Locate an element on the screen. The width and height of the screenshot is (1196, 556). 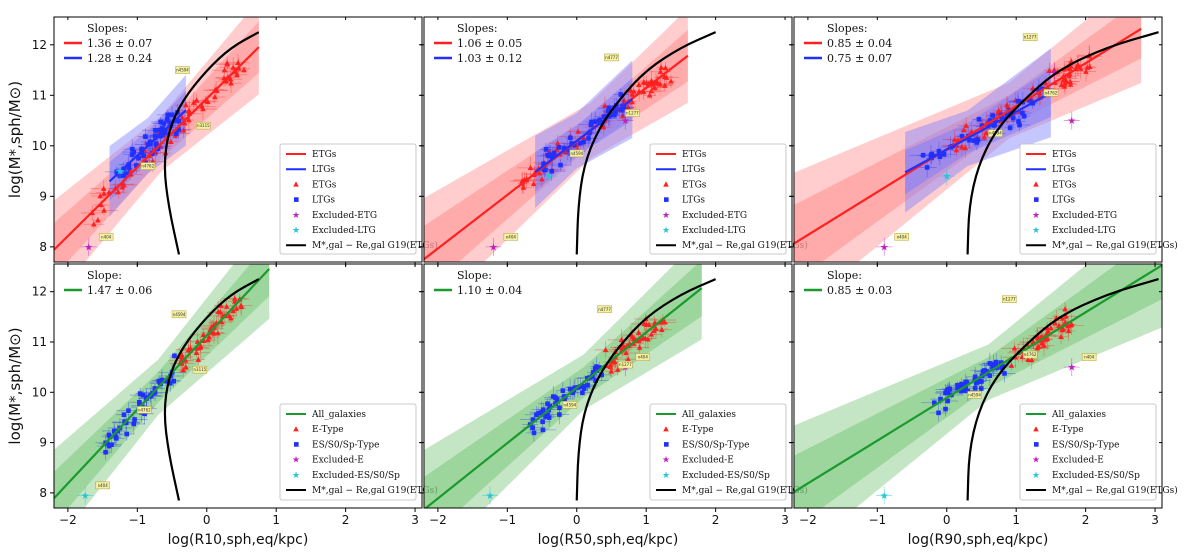
annotation-tag-label: n4594 is located at coordinates (576, 153).